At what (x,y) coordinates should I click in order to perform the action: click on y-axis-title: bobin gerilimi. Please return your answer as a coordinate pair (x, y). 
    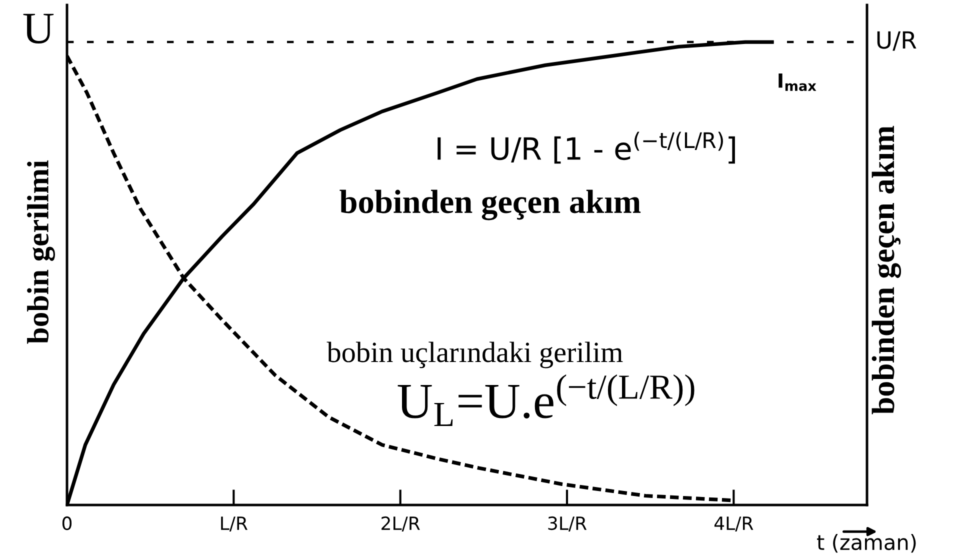
    Looking at the image, I should click on (41, 252).